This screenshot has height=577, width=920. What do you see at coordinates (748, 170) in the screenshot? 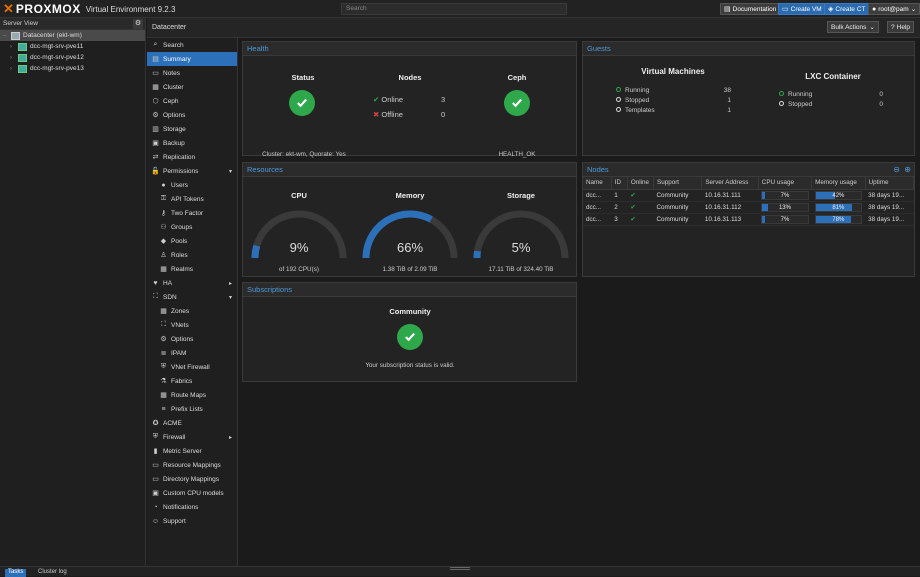
I see `panel-title: Nodes ⊖ ⊕` at bounding box center [748, 170].